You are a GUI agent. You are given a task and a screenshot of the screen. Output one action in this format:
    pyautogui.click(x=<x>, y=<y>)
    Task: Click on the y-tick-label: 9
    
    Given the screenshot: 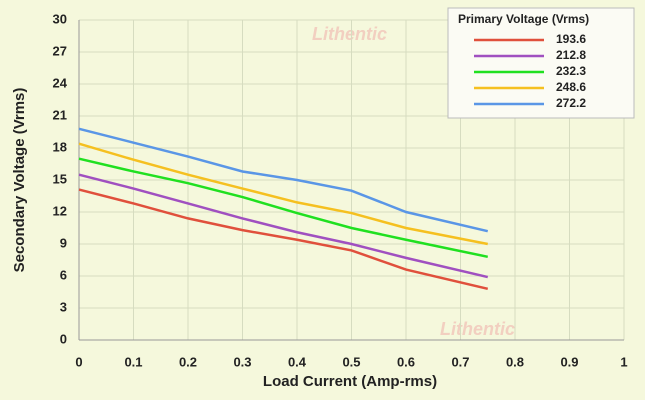 What is the action you would take?
    pyautogui.click(x=63, y=242)
    